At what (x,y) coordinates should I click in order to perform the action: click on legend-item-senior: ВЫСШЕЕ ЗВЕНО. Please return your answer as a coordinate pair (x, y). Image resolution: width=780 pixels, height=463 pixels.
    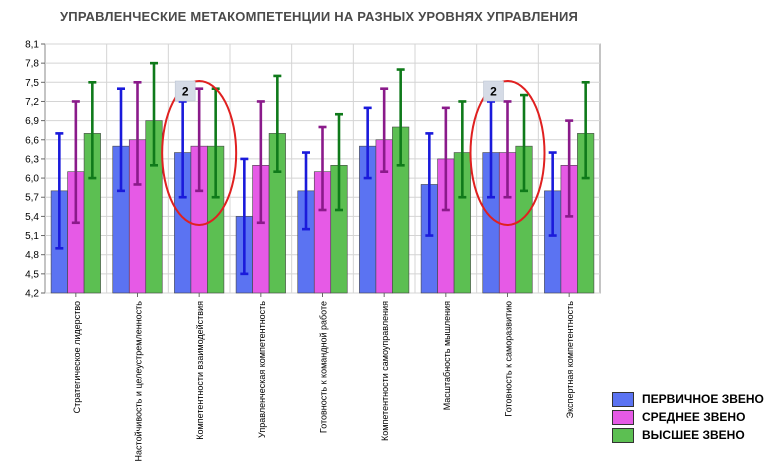
    Looking at the image, I should click on (696, 436).